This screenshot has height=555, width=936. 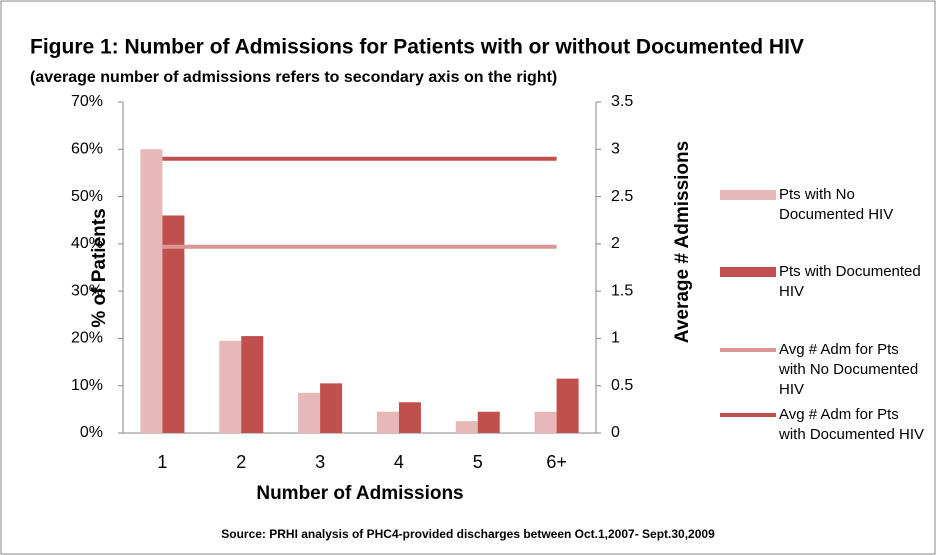 What do you see at coordinates (622, 385) in the screenshot?
I see `y2-tick-label: 0.5` at bounding box center [622, 385].